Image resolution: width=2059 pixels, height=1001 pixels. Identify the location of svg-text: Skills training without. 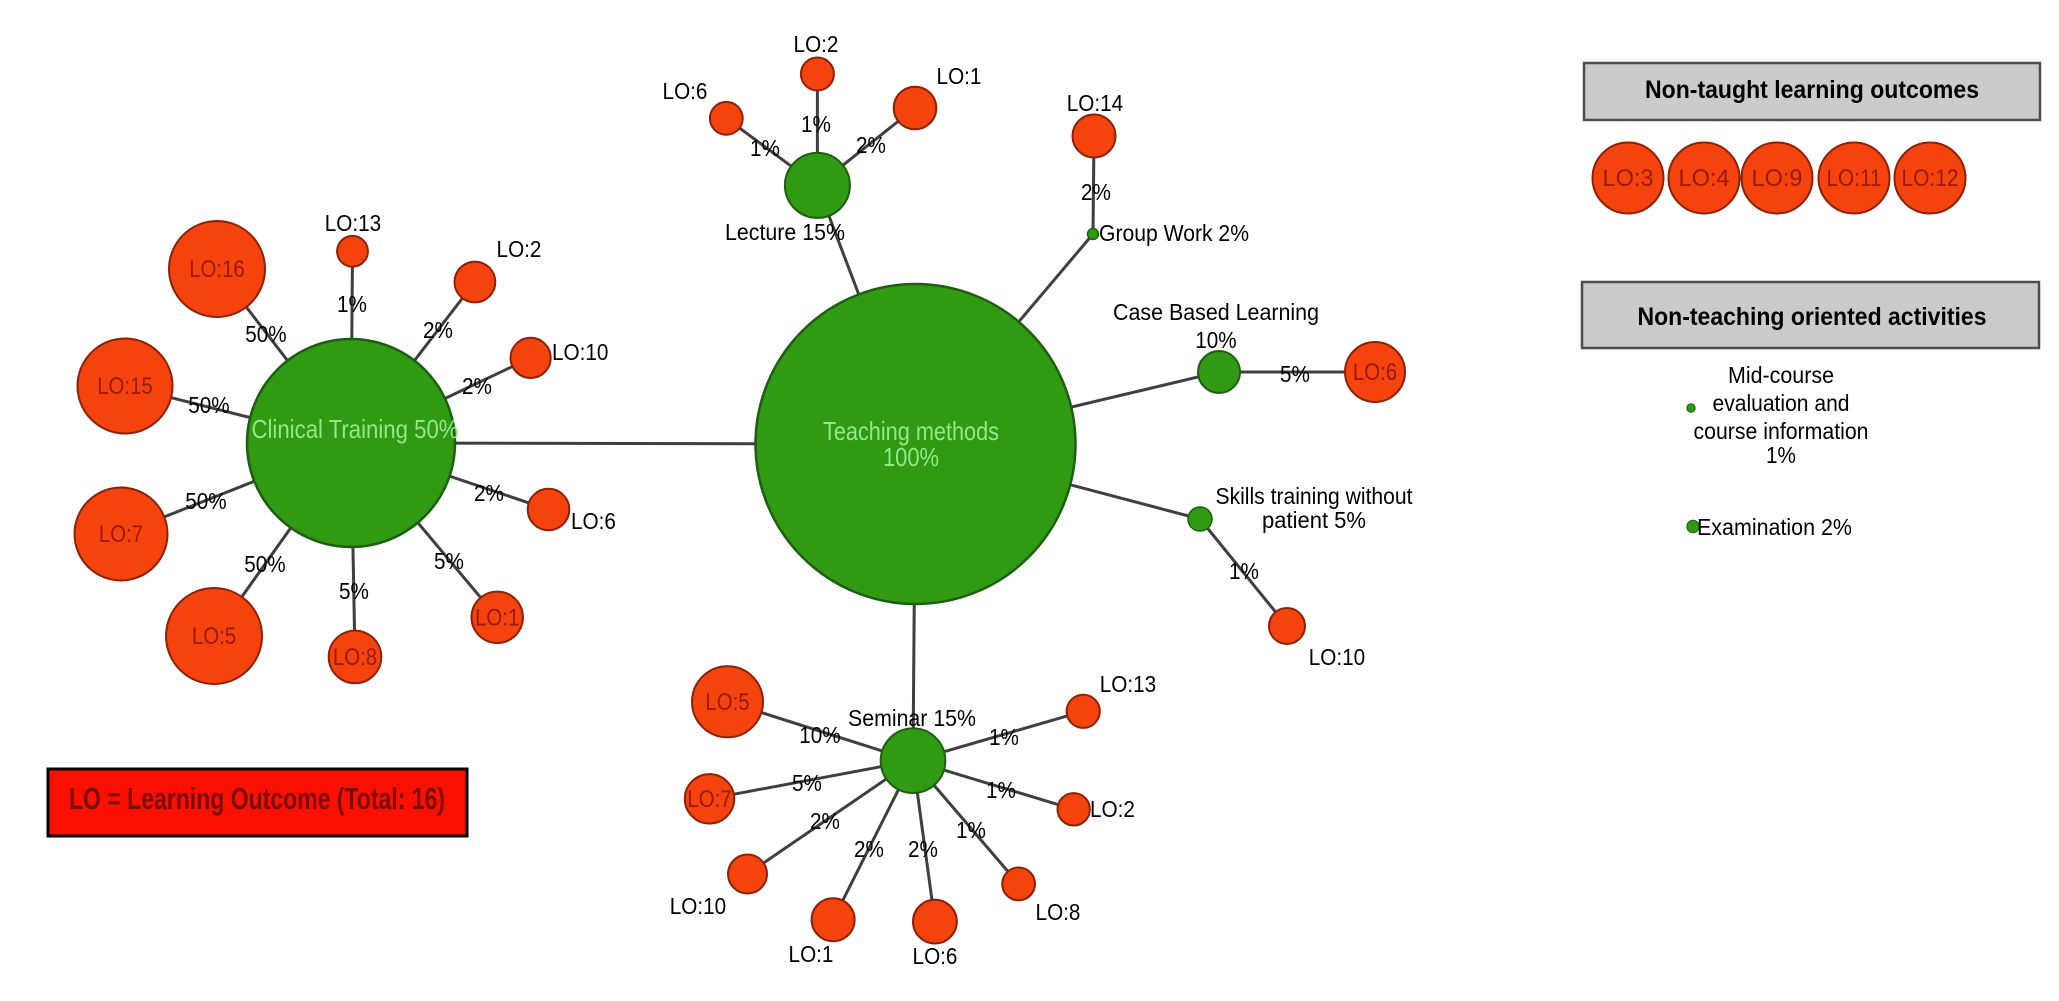
(1315, 496).